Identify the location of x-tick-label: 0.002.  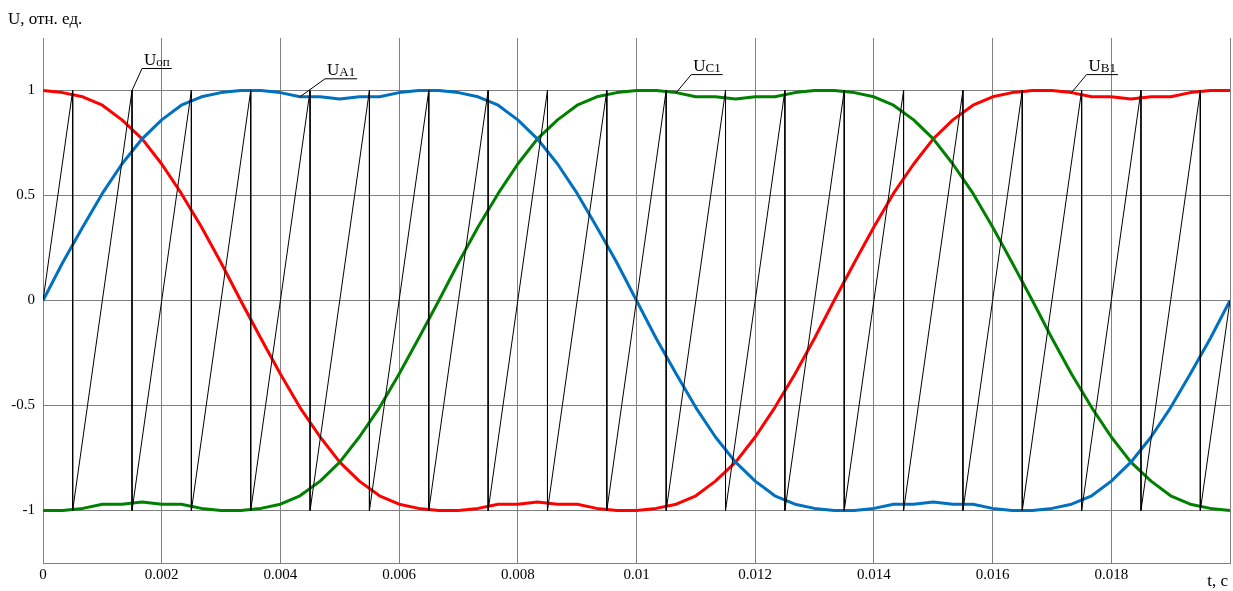
(161, 573).